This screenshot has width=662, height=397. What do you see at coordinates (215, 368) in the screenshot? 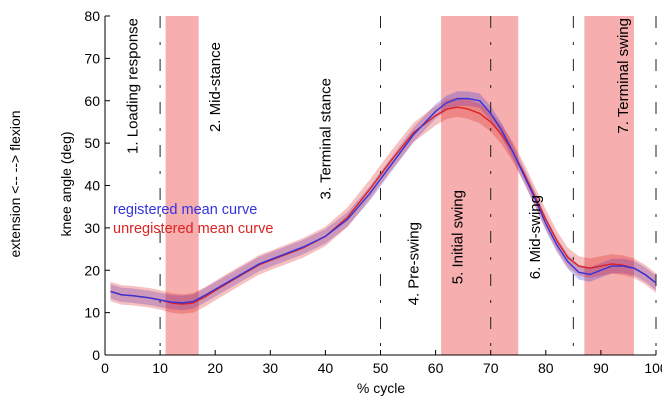
I see `x-tick-label-20: 20` at bounding box center [215, 368].